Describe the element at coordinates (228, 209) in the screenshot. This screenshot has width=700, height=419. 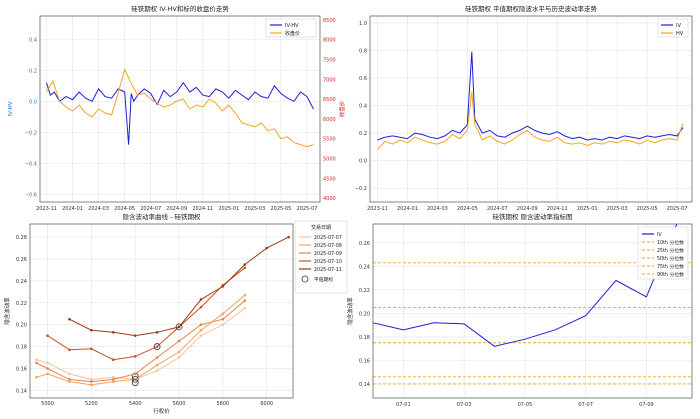
I see `x-tick-label: 2025-01` at that location.